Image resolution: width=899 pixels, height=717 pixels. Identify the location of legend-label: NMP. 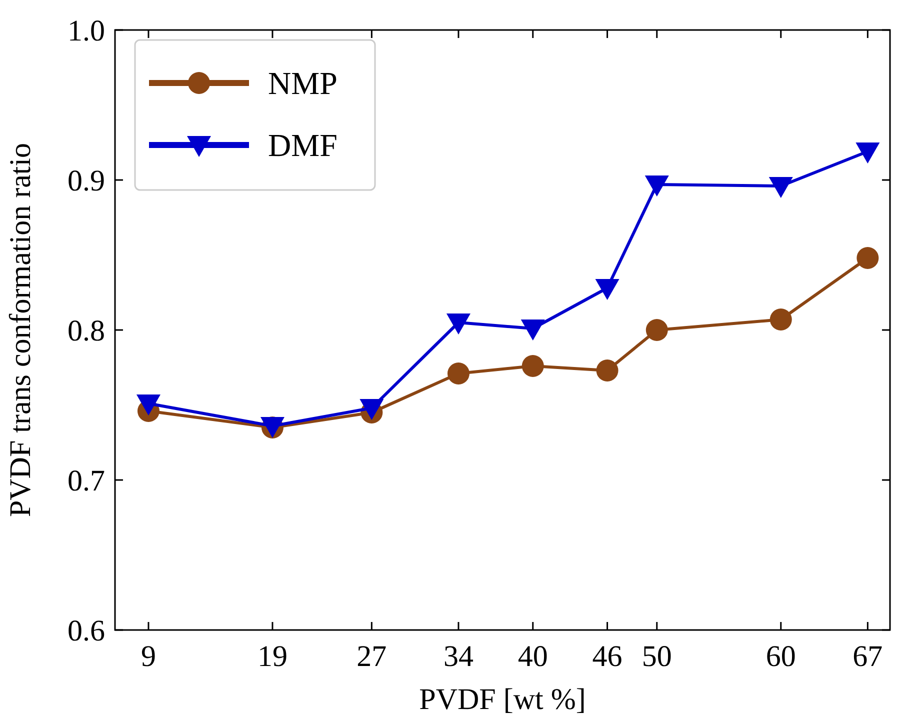
(303, 83).